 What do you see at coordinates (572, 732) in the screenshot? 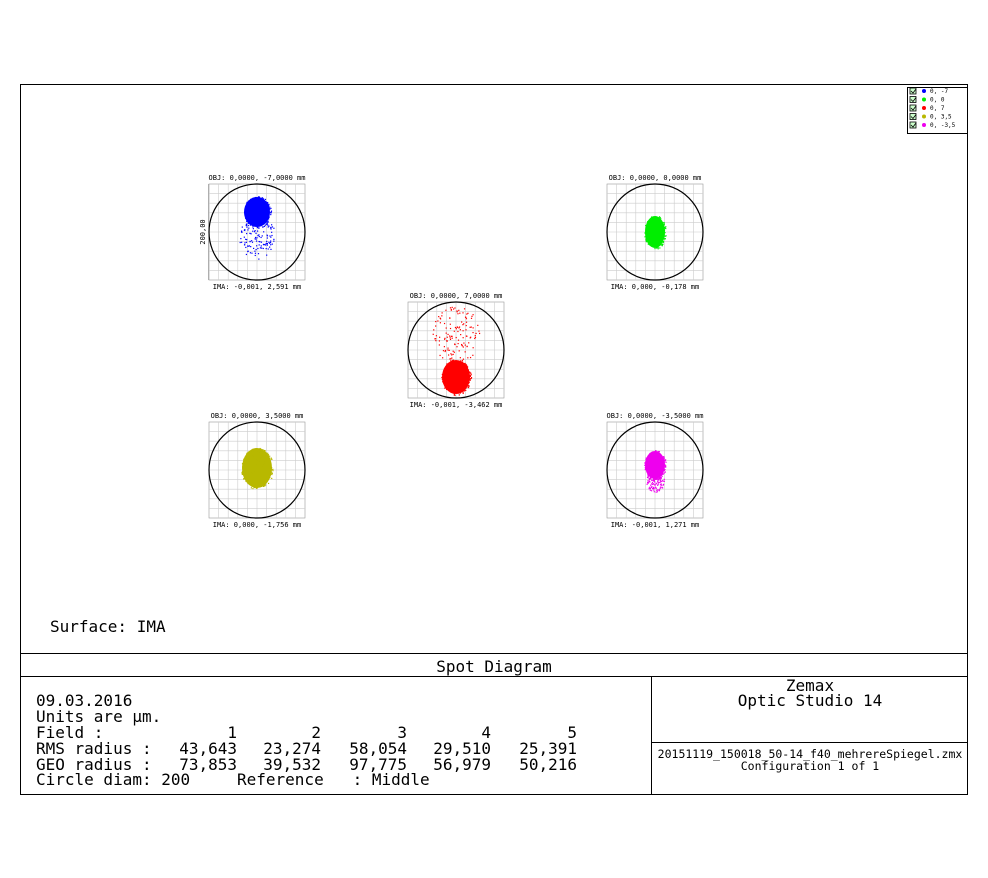
I see `cell: 5` at bounding box center [572, 732].